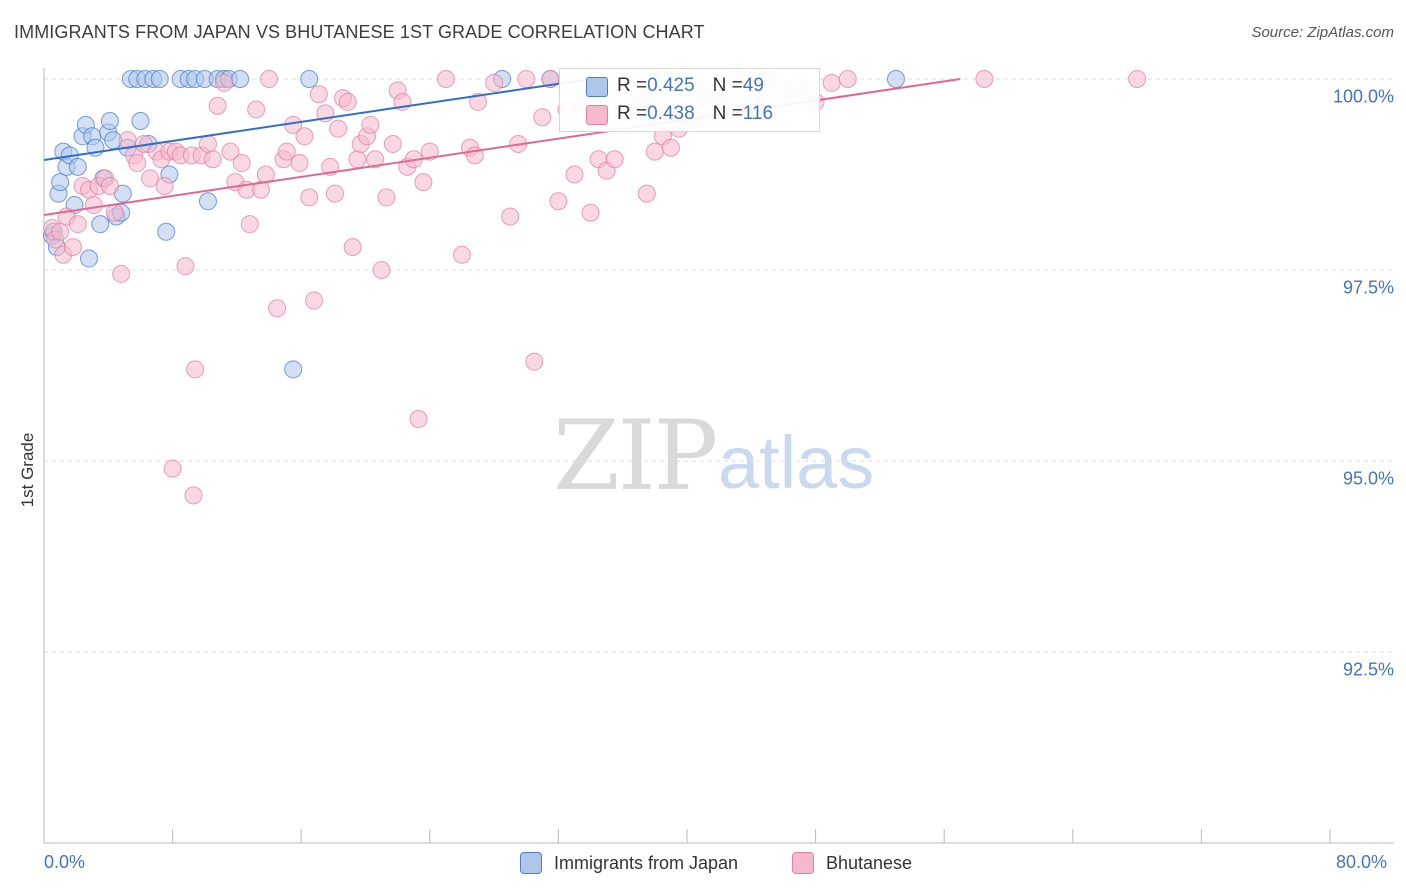 The image size is (1406, 892). Describe the element at coordinates (803, 863) in the screenshot. I see `legend-item-swatch-bhutan` at that location.